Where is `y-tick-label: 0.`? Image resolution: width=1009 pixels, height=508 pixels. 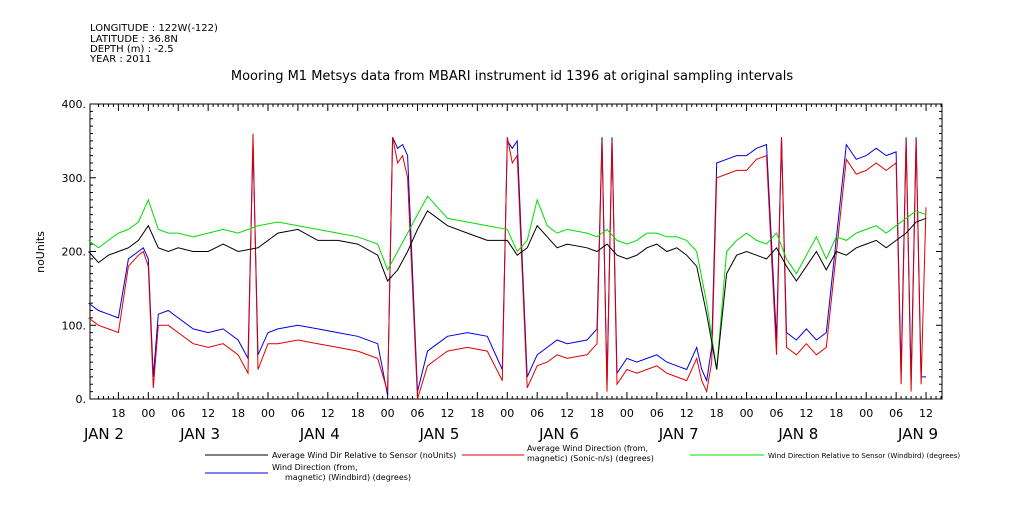 y-tick-label: 0. is located at coordinates (81, 399).